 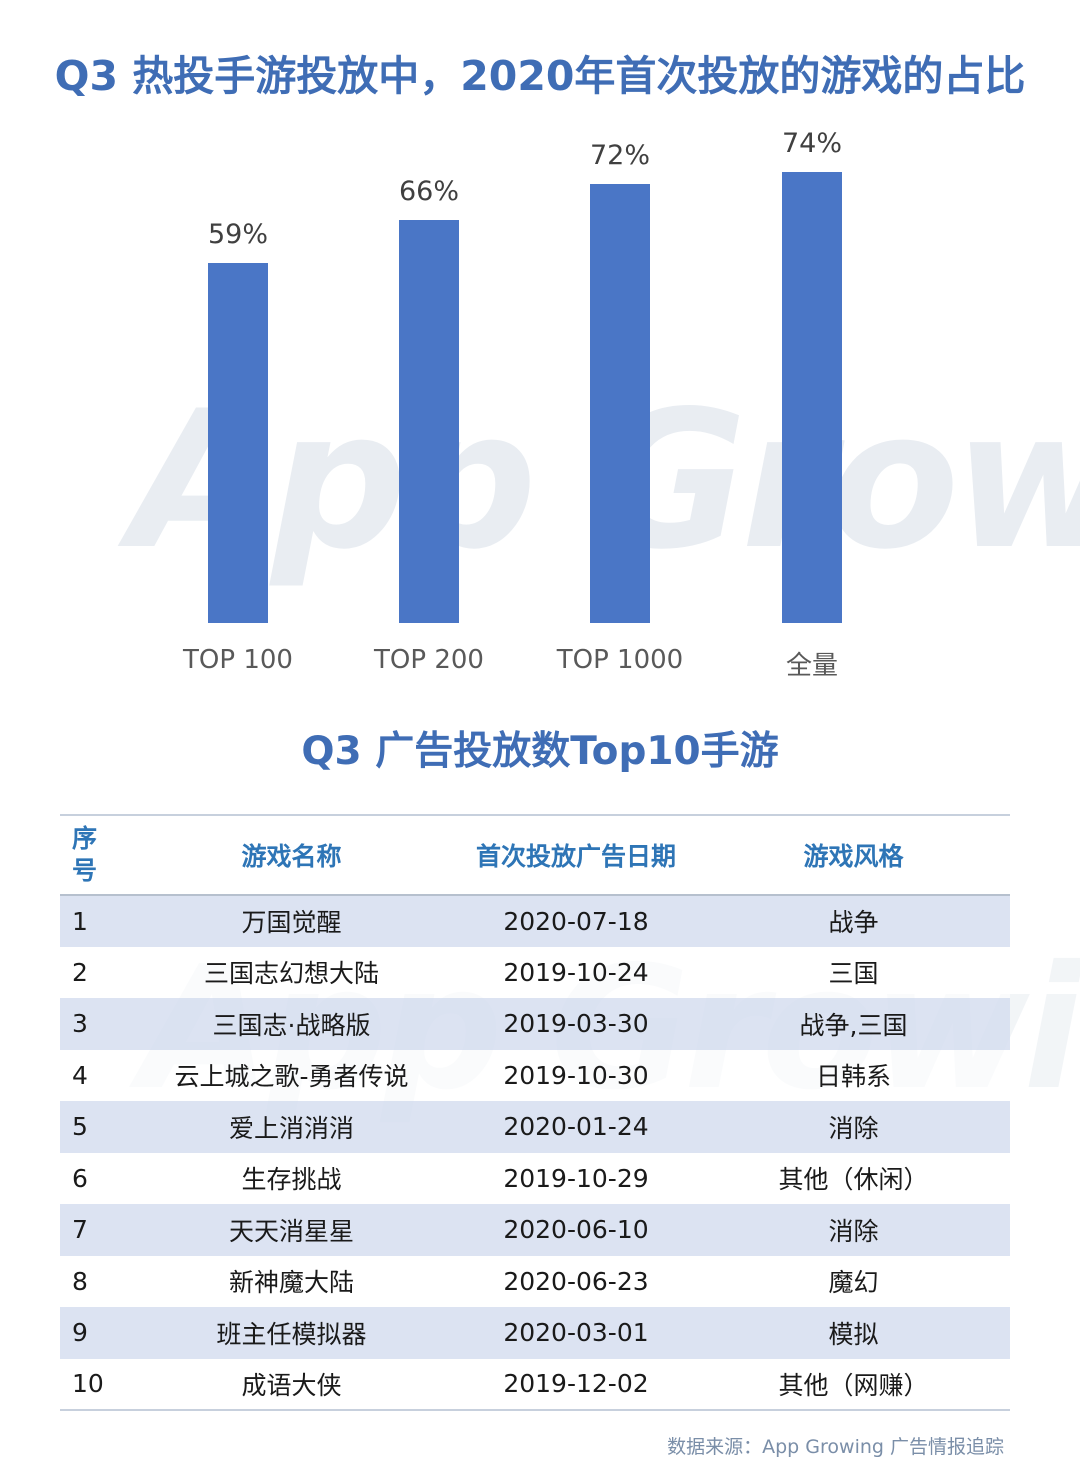 I want to click on bar-value-label: 66%, so click(x=428, y=192).